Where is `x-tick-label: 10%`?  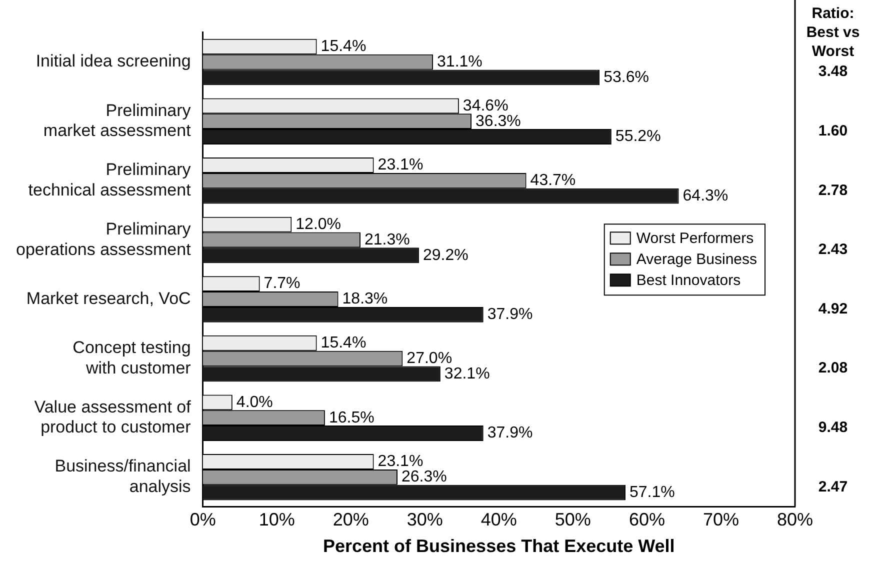
x-tick-label: 10% is located at coordinates (276, 520).